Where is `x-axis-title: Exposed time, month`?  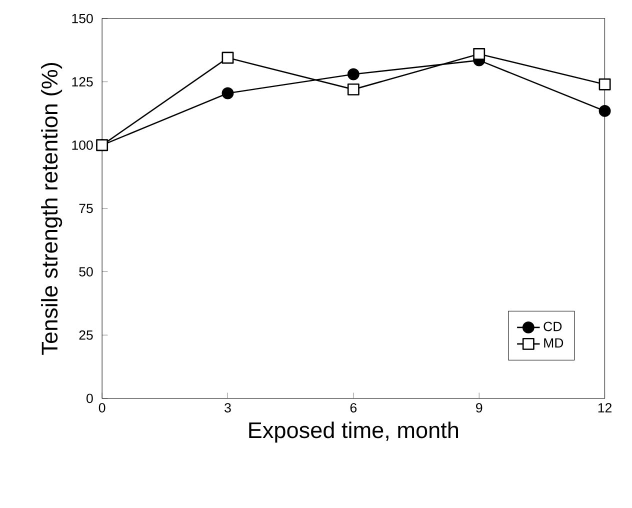
x-axis-title: Exposed time, month is located at coordinates (353, 432).